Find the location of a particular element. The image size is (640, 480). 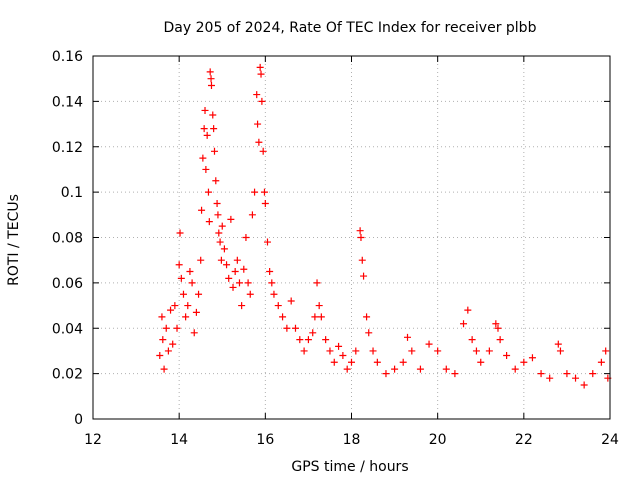

y-axis-label: ROTI / TECUs is located at coordinates (14, 240).